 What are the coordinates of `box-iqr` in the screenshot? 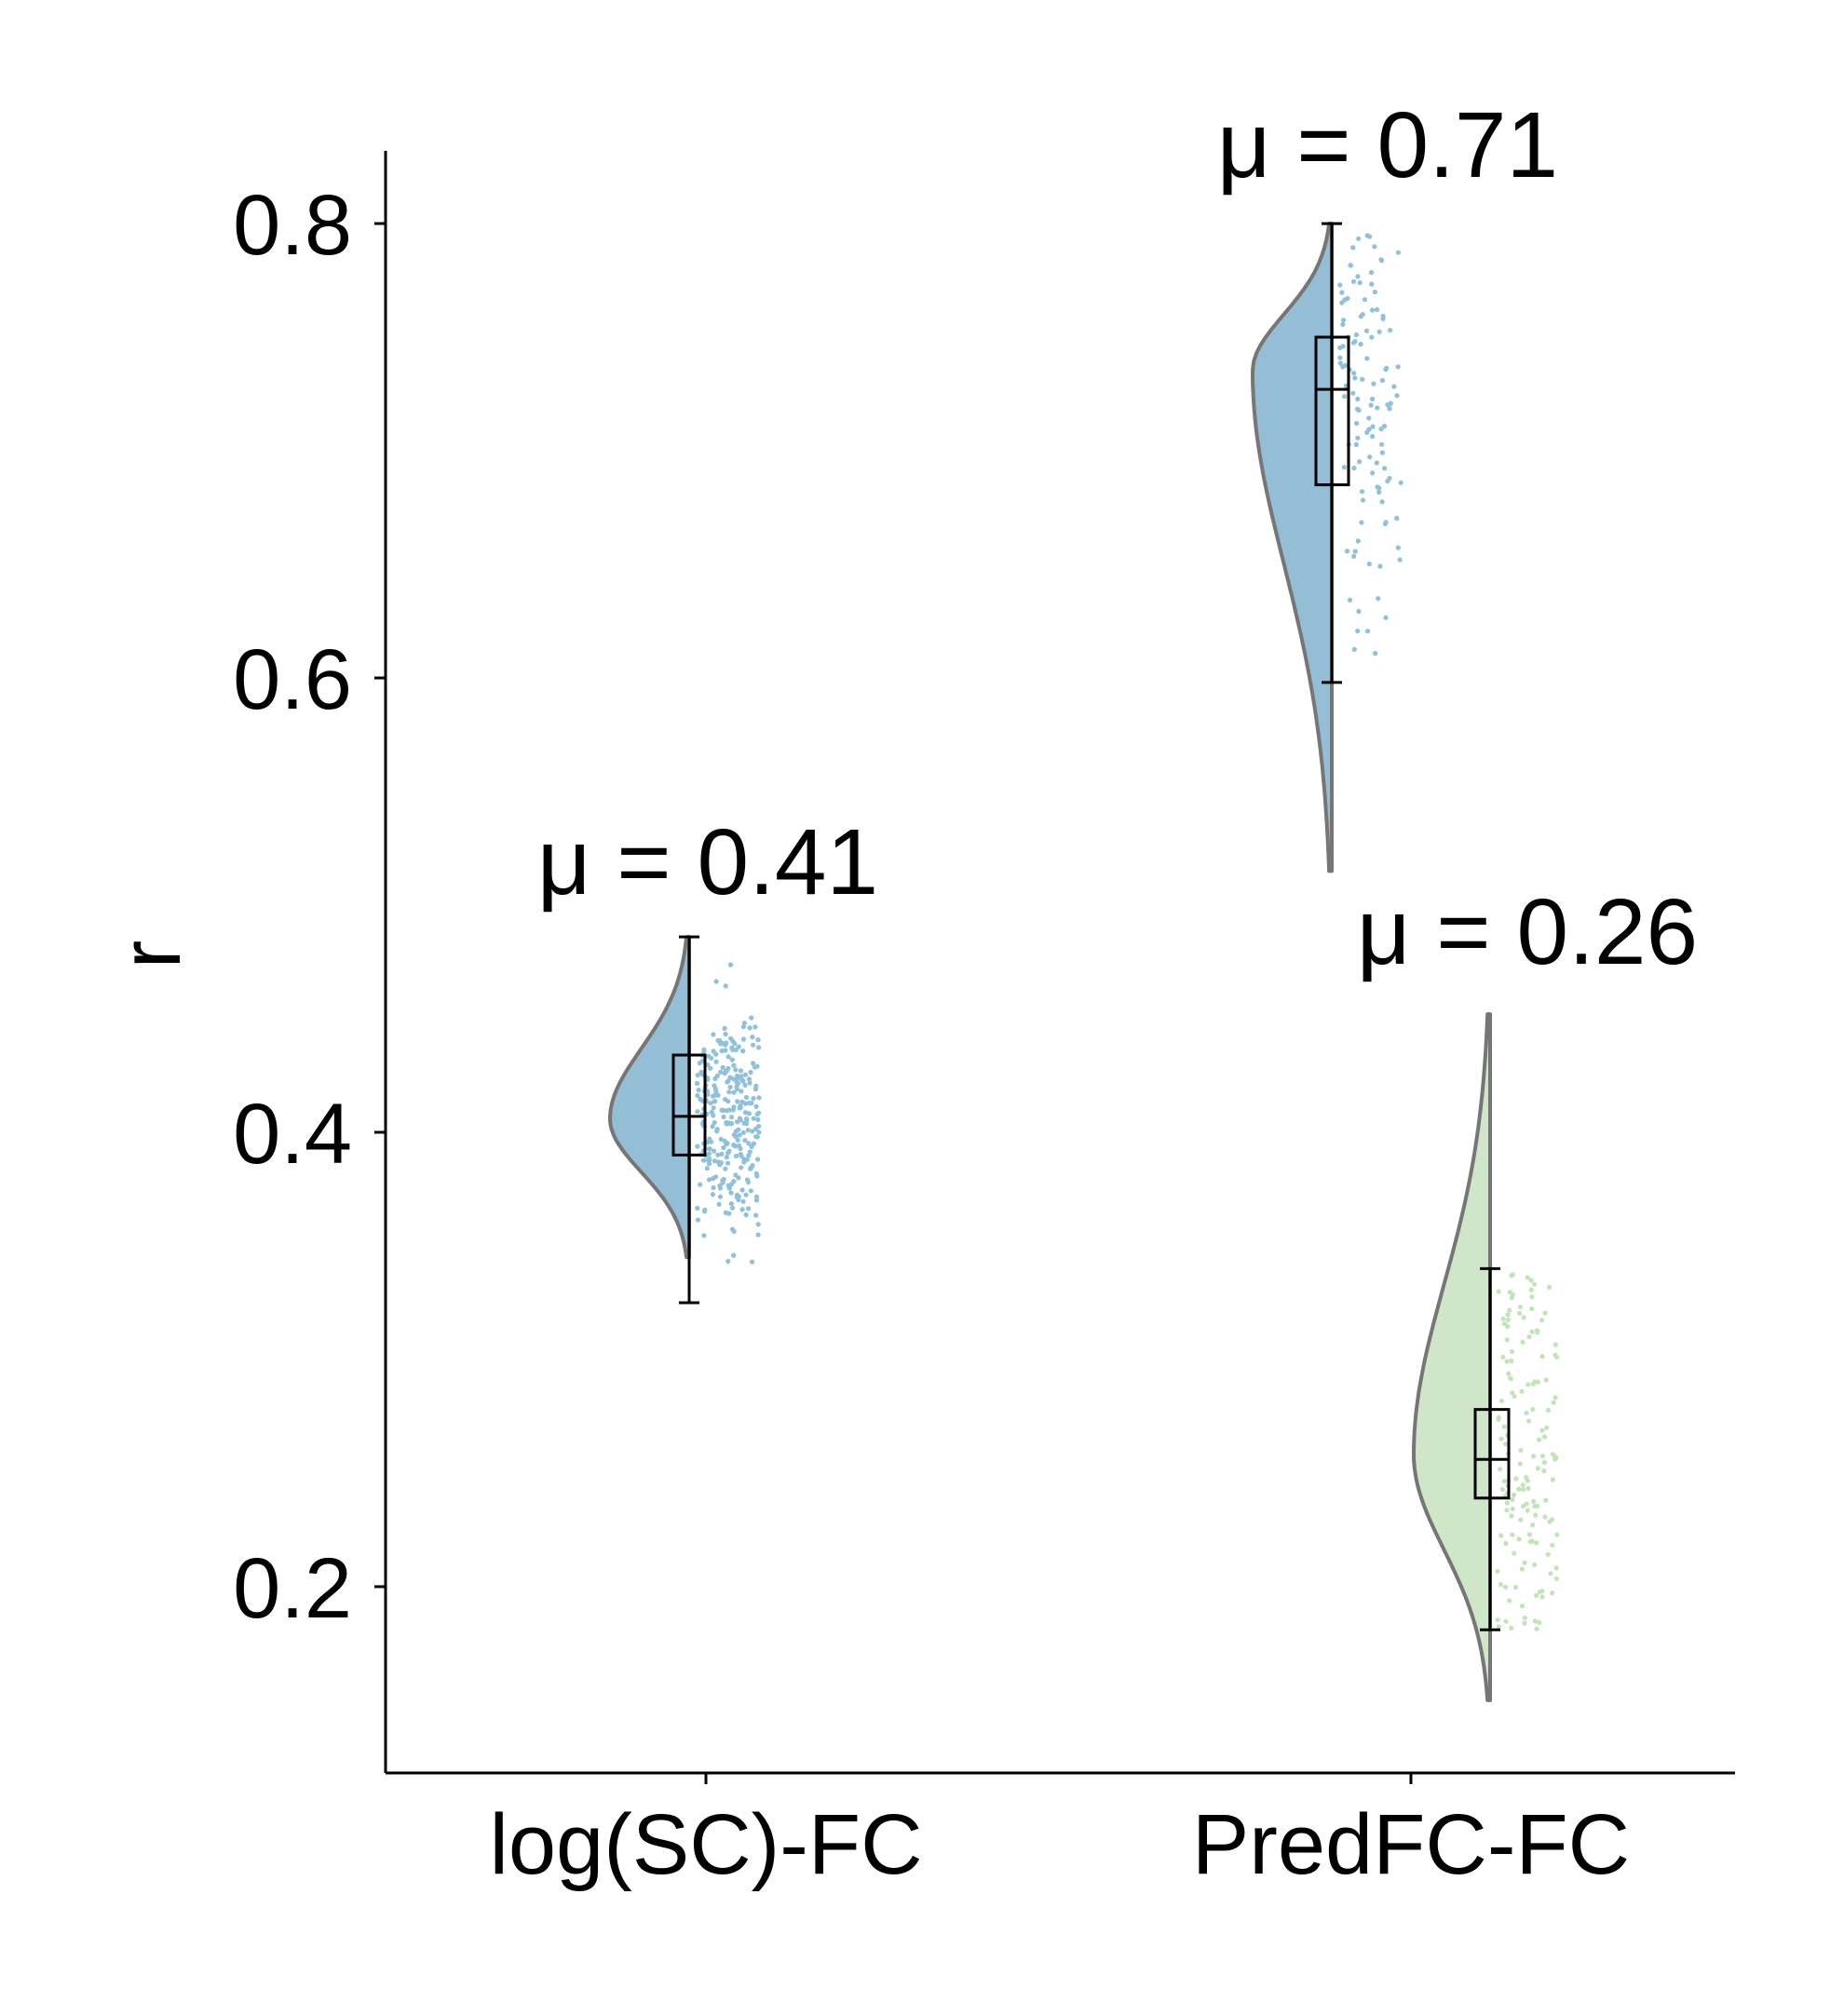 It's located at (689, 1105).